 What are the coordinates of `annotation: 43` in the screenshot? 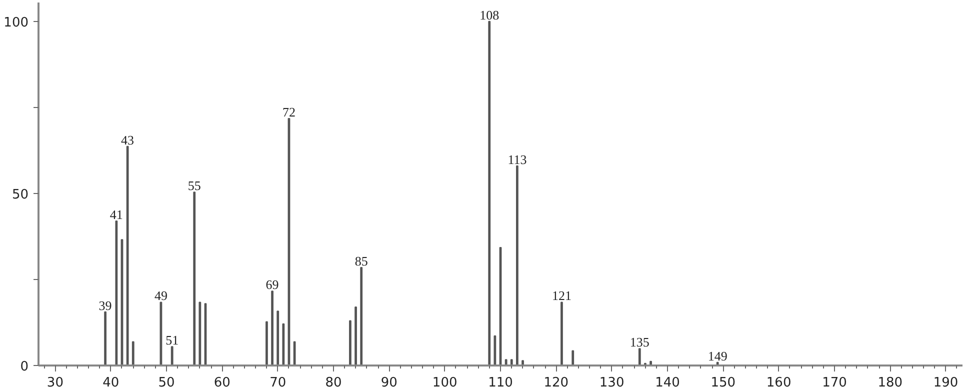 It's located at (127, 140).